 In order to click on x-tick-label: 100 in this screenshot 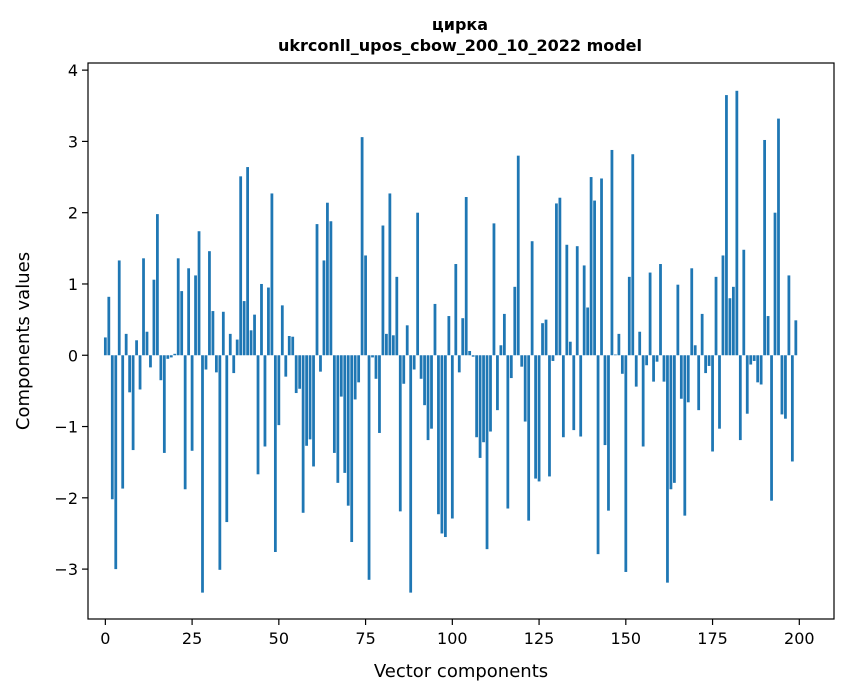, I will do `click(452, 638)`.